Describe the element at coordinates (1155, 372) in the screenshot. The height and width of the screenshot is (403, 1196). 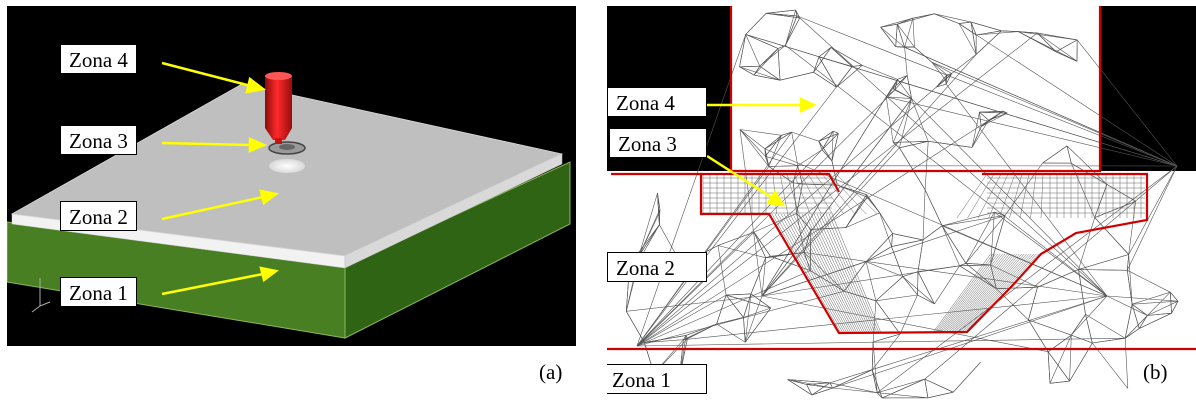
I see `caption-b: (b)` at that location.